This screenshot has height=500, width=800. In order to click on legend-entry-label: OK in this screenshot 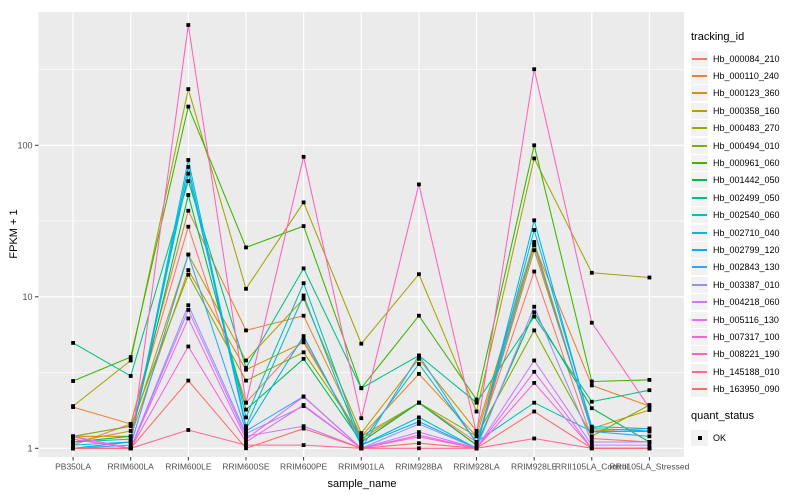, I will do `click(720, 437)`.